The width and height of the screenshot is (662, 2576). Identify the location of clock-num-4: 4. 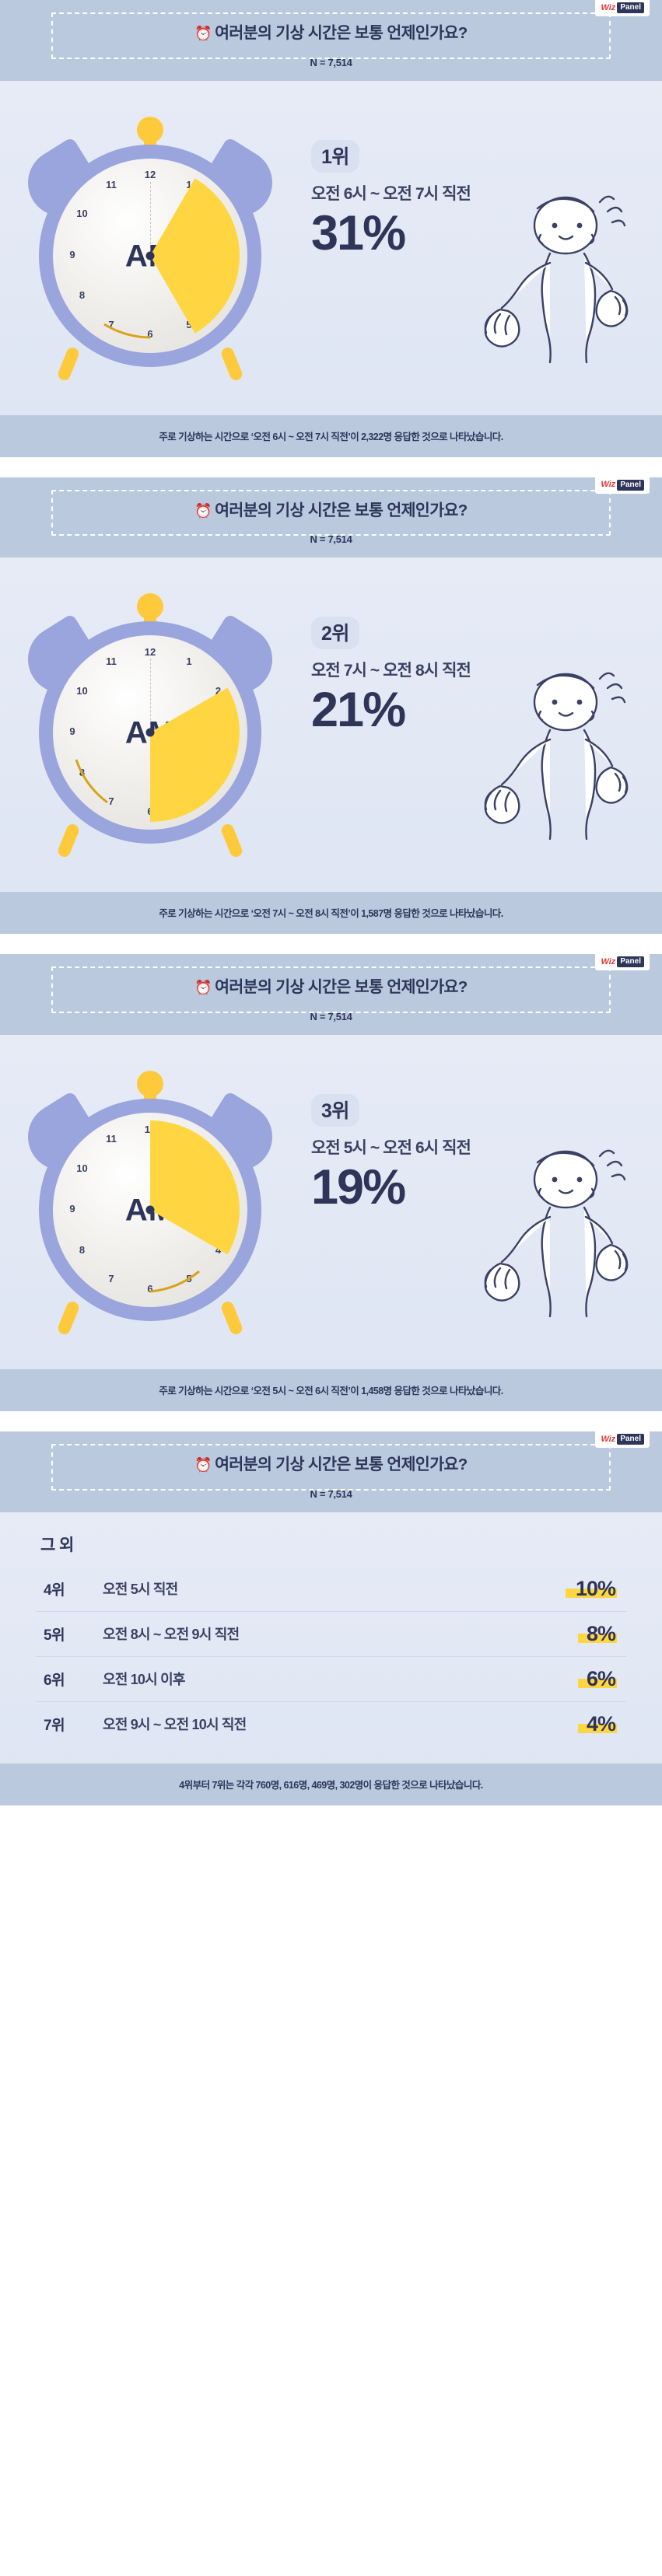
(218, 1249).